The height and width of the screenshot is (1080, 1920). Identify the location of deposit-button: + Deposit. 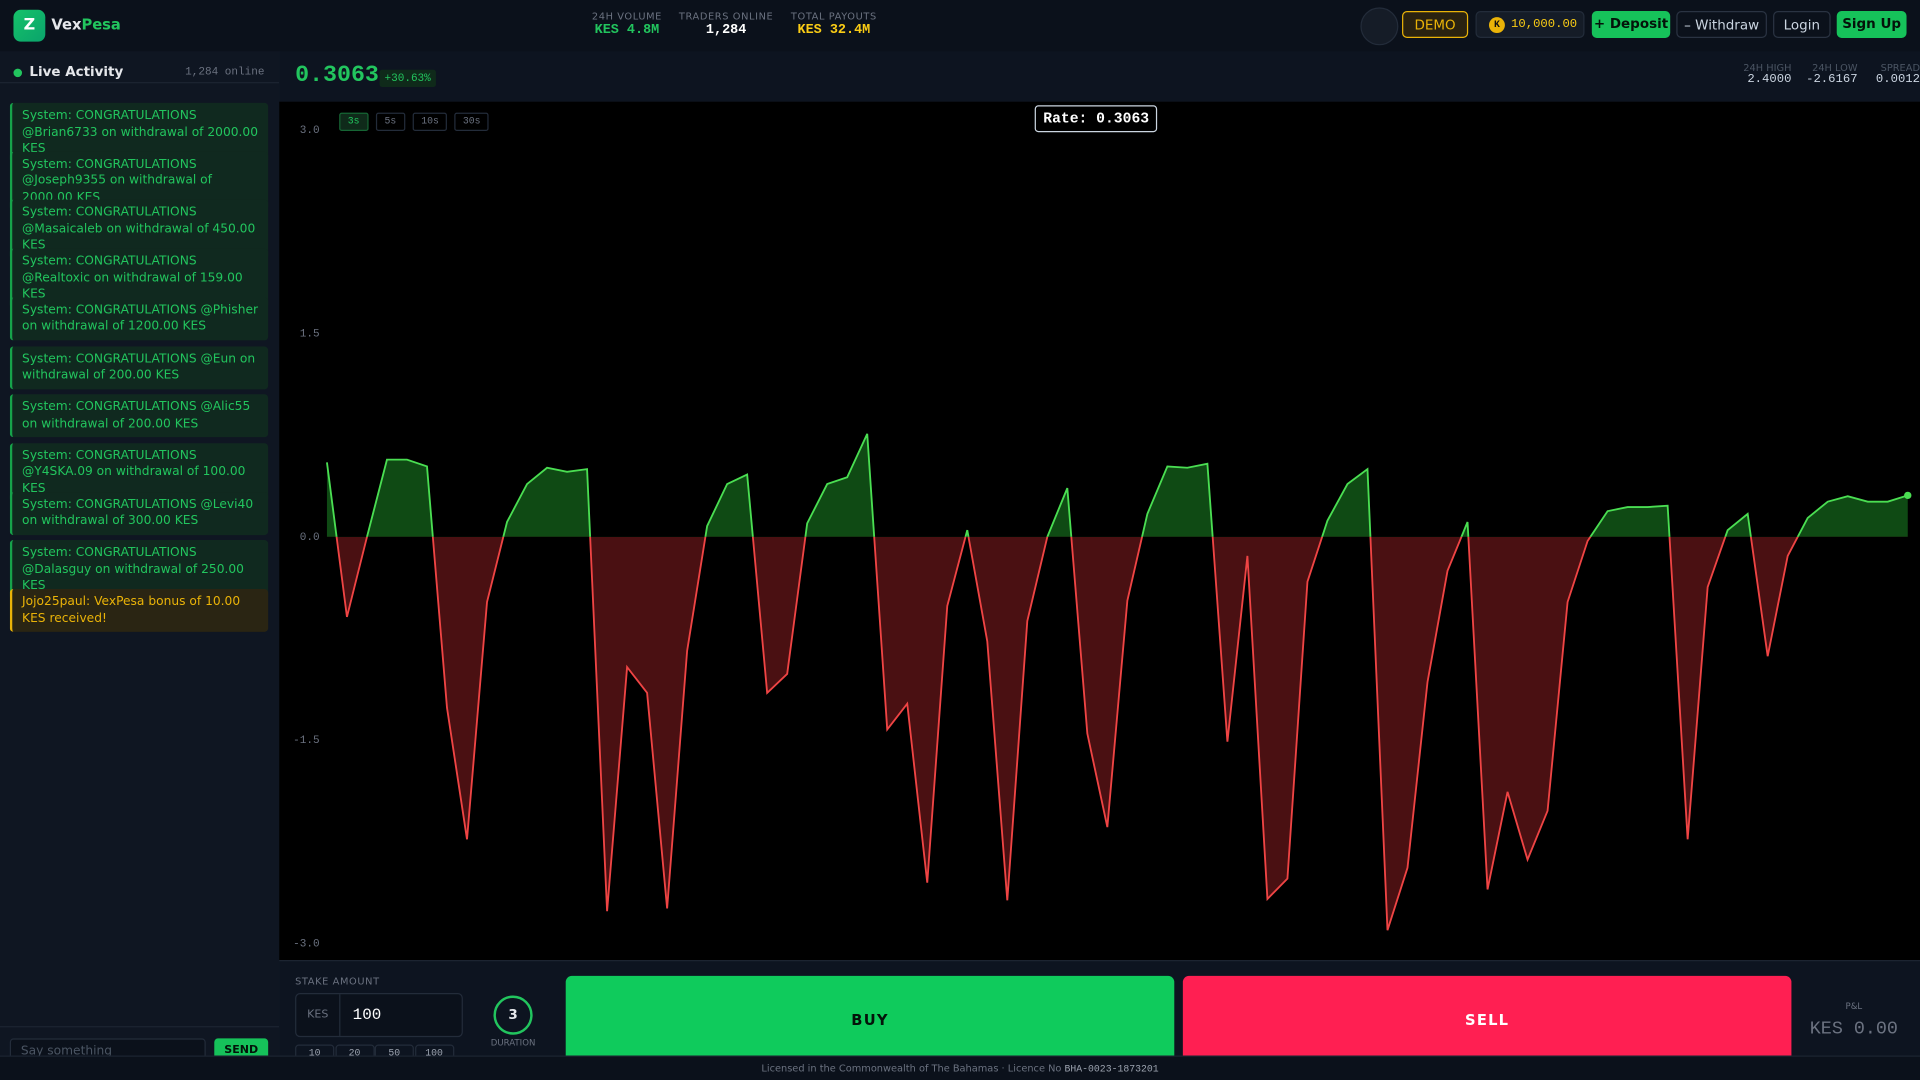
(1631, 24).